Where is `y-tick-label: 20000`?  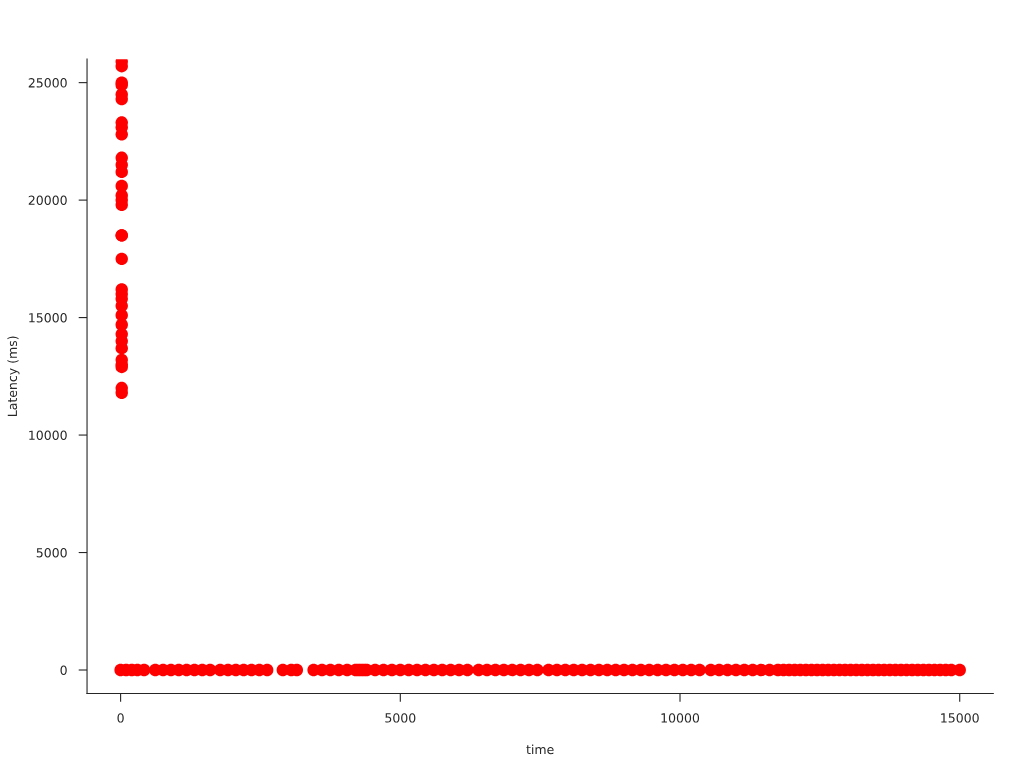 y-tick-label: 20000 is located at coordinates (47, 200).